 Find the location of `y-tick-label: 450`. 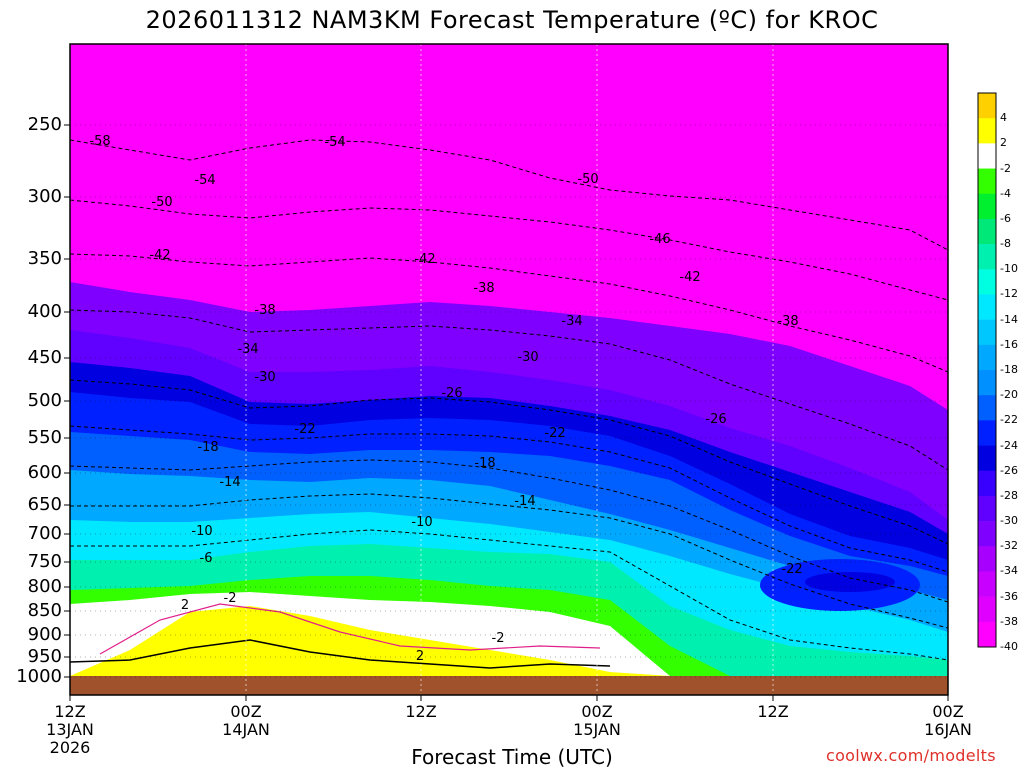

y-tick-label: 450 is located at coordinates (44, 357).